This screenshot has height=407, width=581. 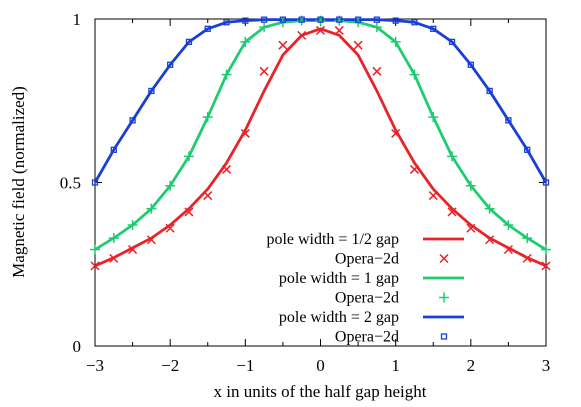 I want to click on legend-label: pole width = 1/2 gap, so click(x=332, y=239).